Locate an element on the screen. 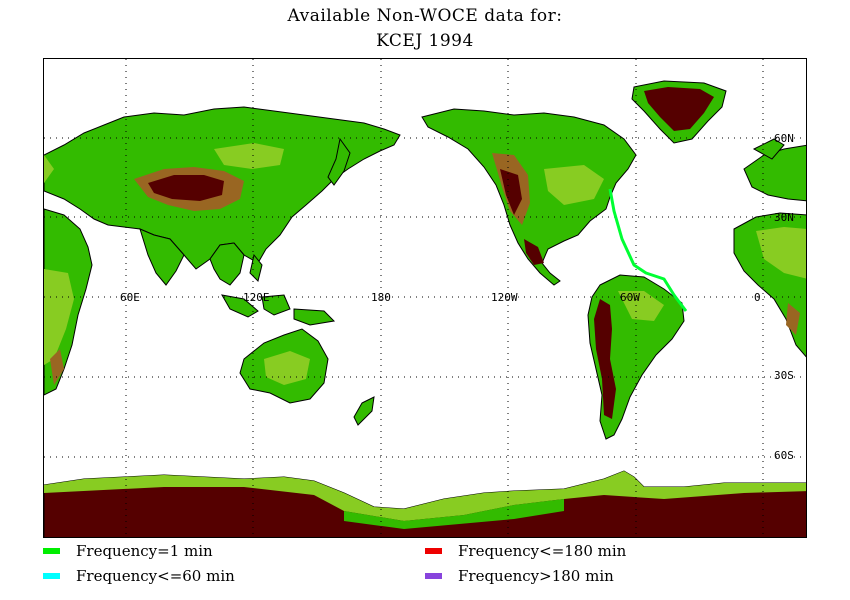 The image size is (850, 600). europe-africa-east is located at coordinates (769, 248).